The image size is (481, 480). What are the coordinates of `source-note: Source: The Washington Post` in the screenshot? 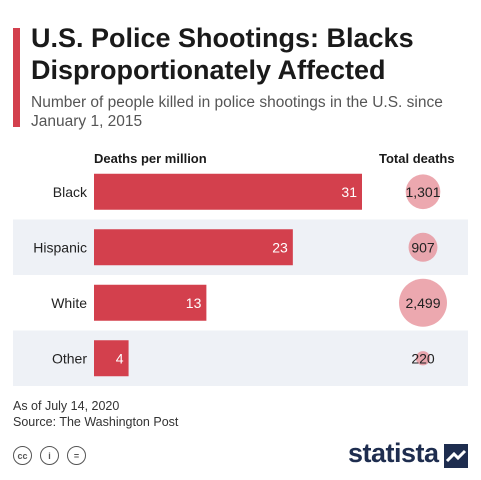 It's located at (95, 422).